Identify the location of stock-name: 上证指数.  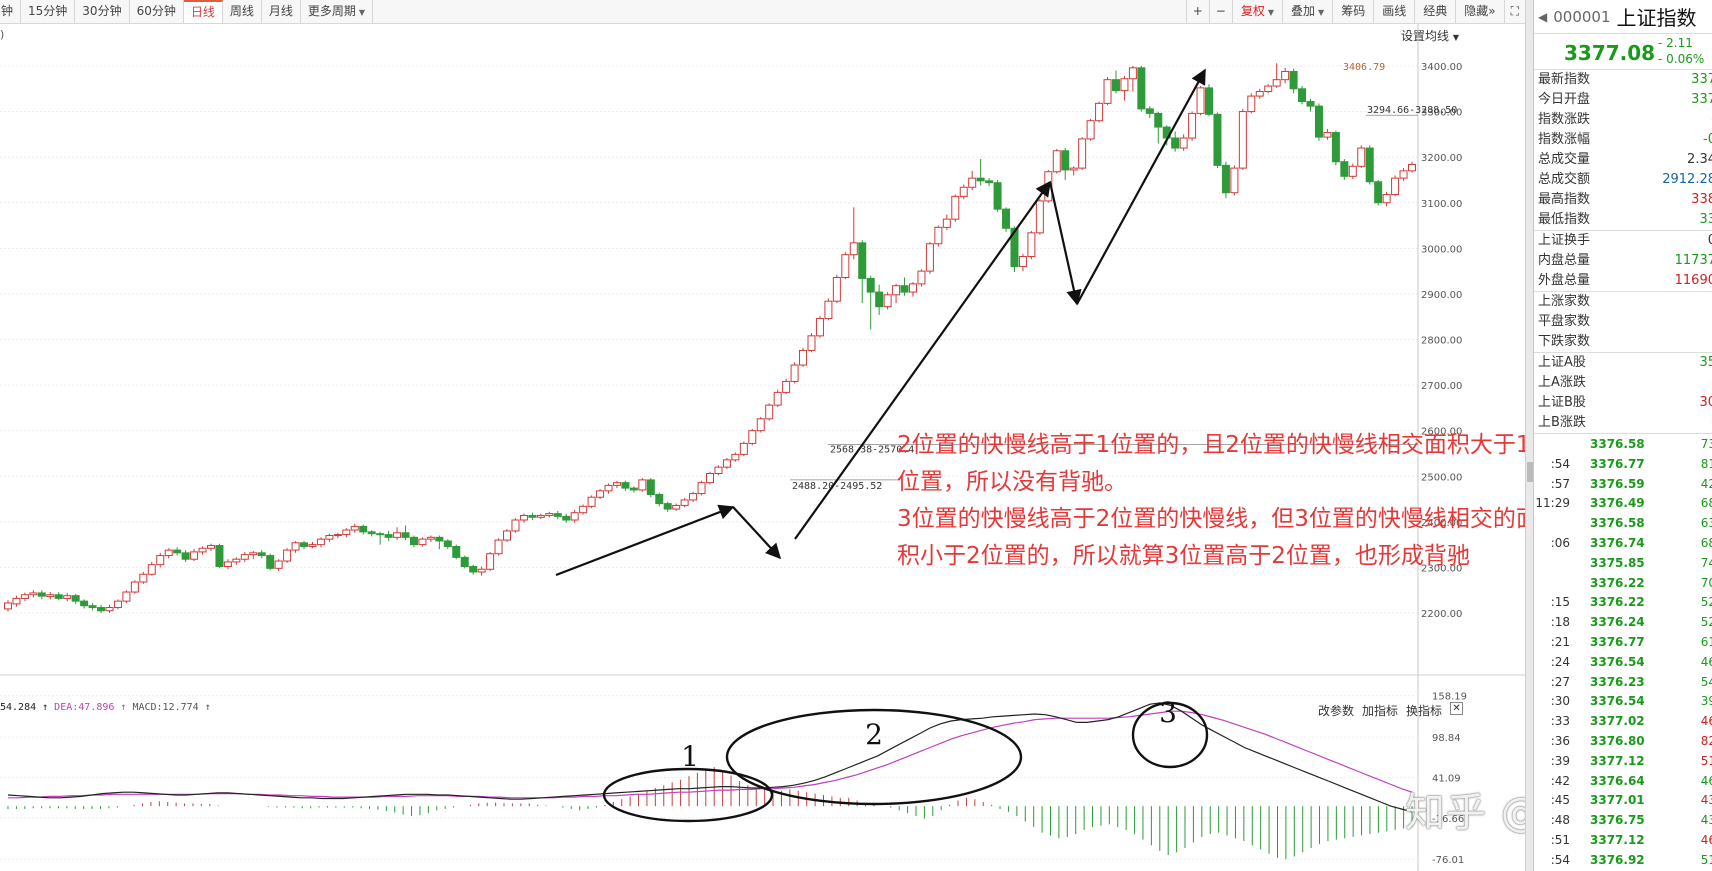
(1656, 18).